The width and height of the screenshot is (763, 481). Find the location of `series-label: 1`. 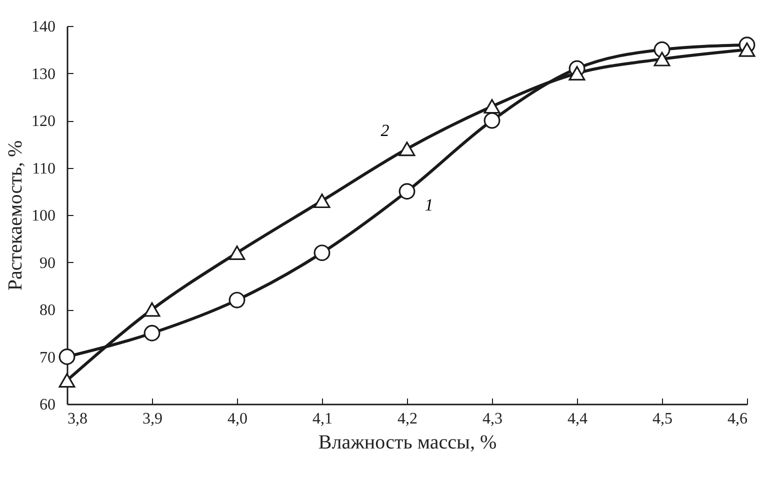

series-label: 1 is located at coordinates (429, 204).